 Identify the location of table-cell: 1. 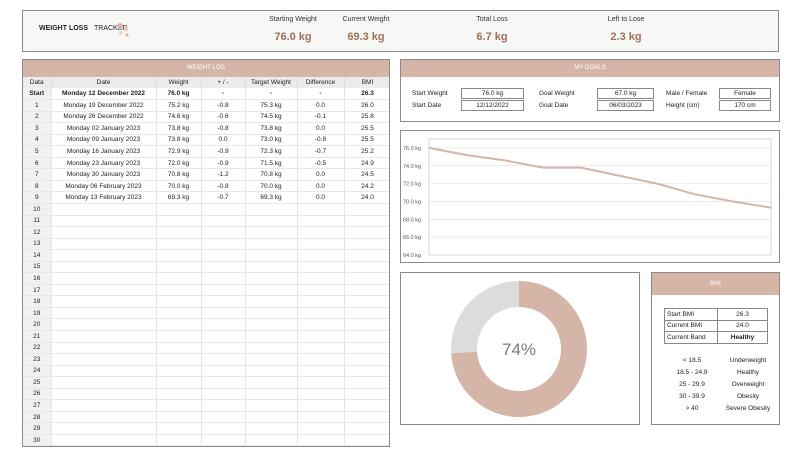
(37, 105).